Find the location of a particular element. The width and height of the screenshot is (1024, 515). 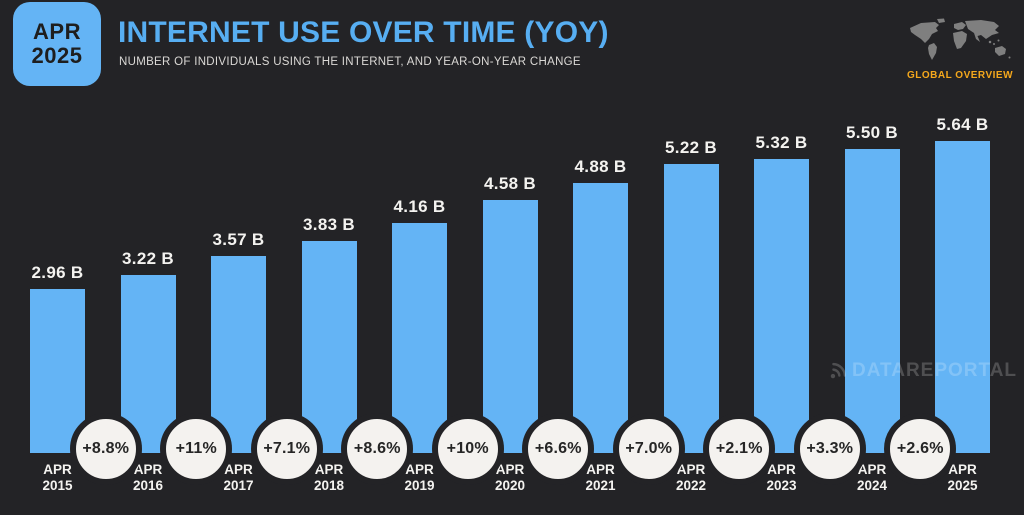

page-title: INTERNET USE OVER TIME (YOY) is located at coordinates (363, 32).